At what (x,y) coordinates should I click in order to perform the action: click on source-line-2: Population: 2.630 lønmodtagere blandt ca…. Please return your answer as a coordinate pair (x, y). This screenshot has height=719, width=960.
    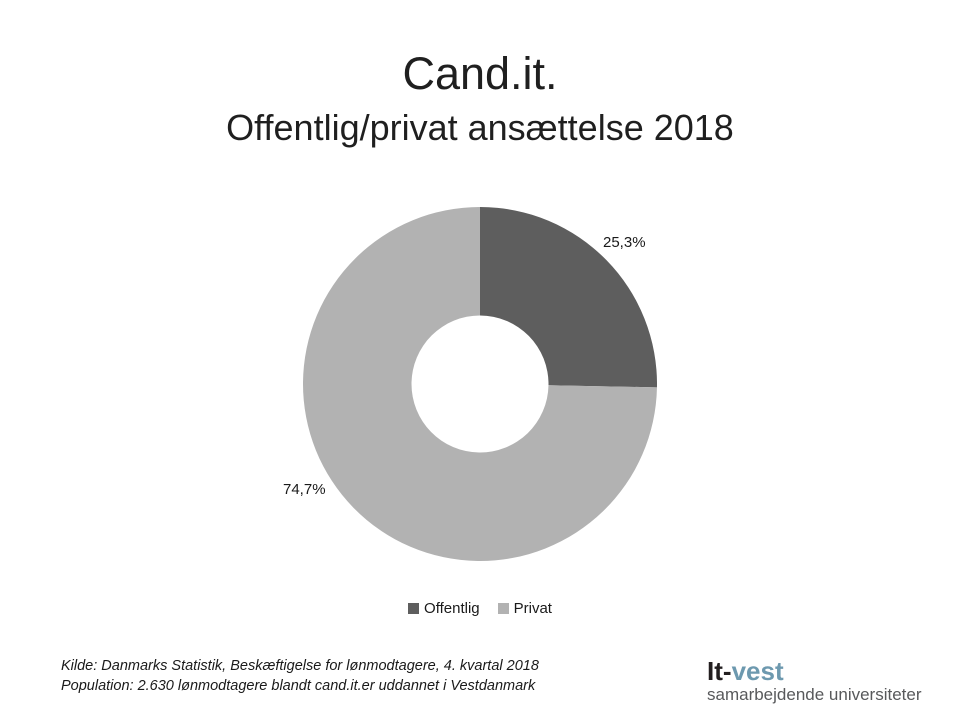
    Looking at the image, I should click on (298, 686).